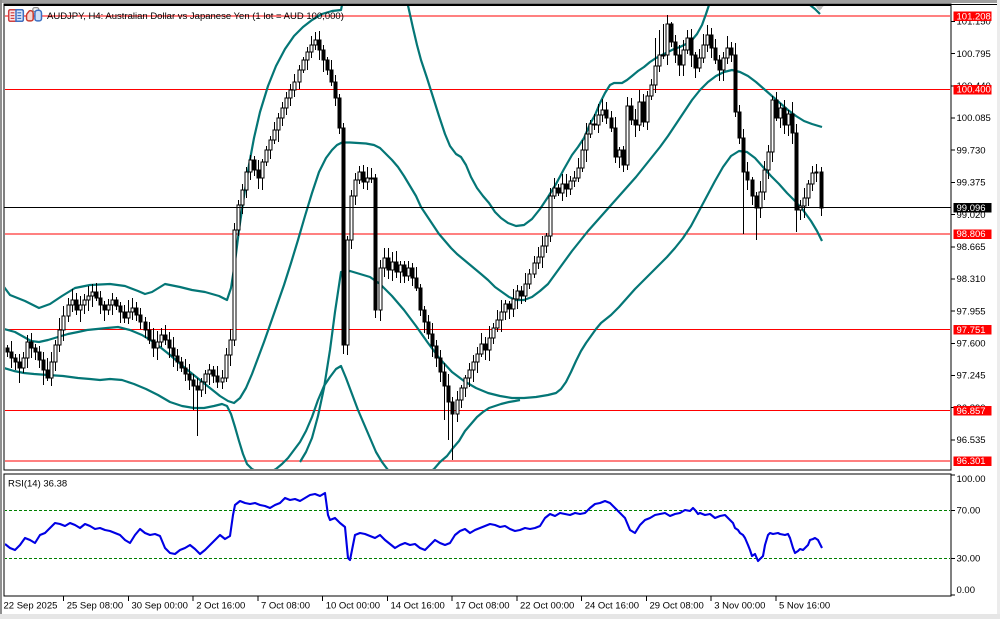 The height and width of the screenshot is (619, 1000). Describe the element at coordinates (971, 311) in the screenshot. I see `svg-text: 97.955` at that location.